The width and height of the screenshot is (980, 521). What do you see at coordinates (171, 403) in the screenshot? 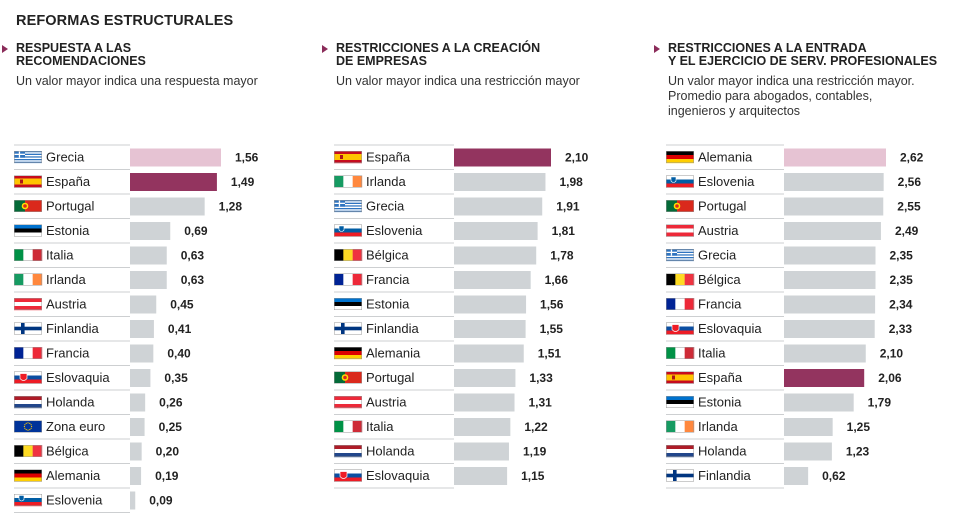
I see `value-label: 0,26` at bounding box center [171, 403].